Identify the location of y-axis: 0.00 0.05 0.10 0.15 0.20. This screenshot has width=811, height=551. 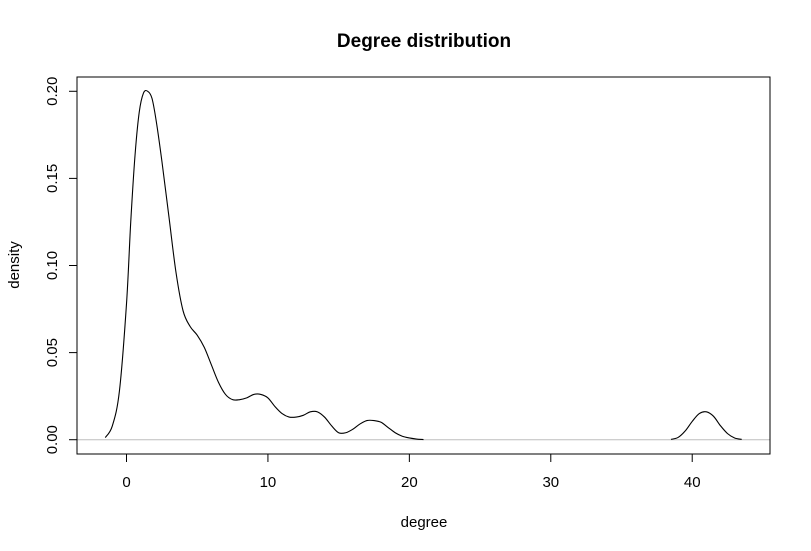
(61, 265).